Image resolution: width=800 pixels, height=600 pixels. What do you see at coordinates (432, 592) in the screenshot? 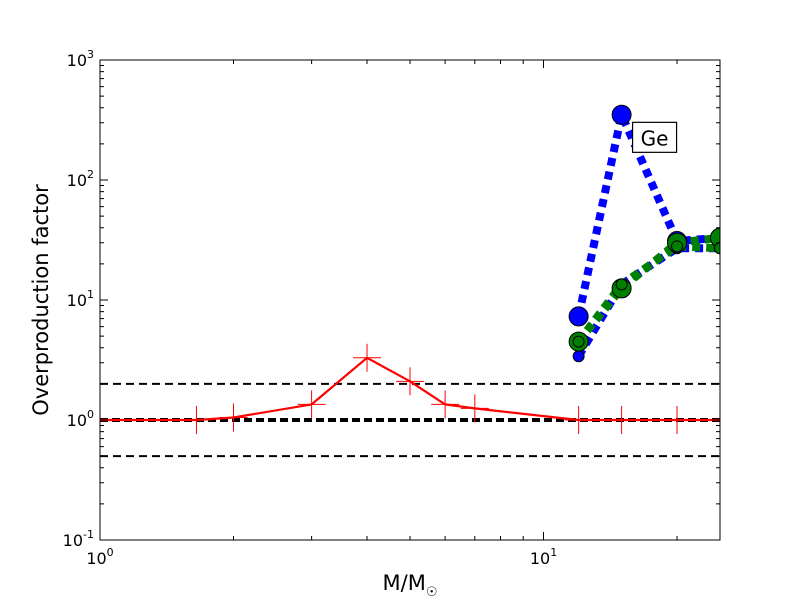
I see `x-axis-title-subscript: ☉` at bounding box center [432, 592].